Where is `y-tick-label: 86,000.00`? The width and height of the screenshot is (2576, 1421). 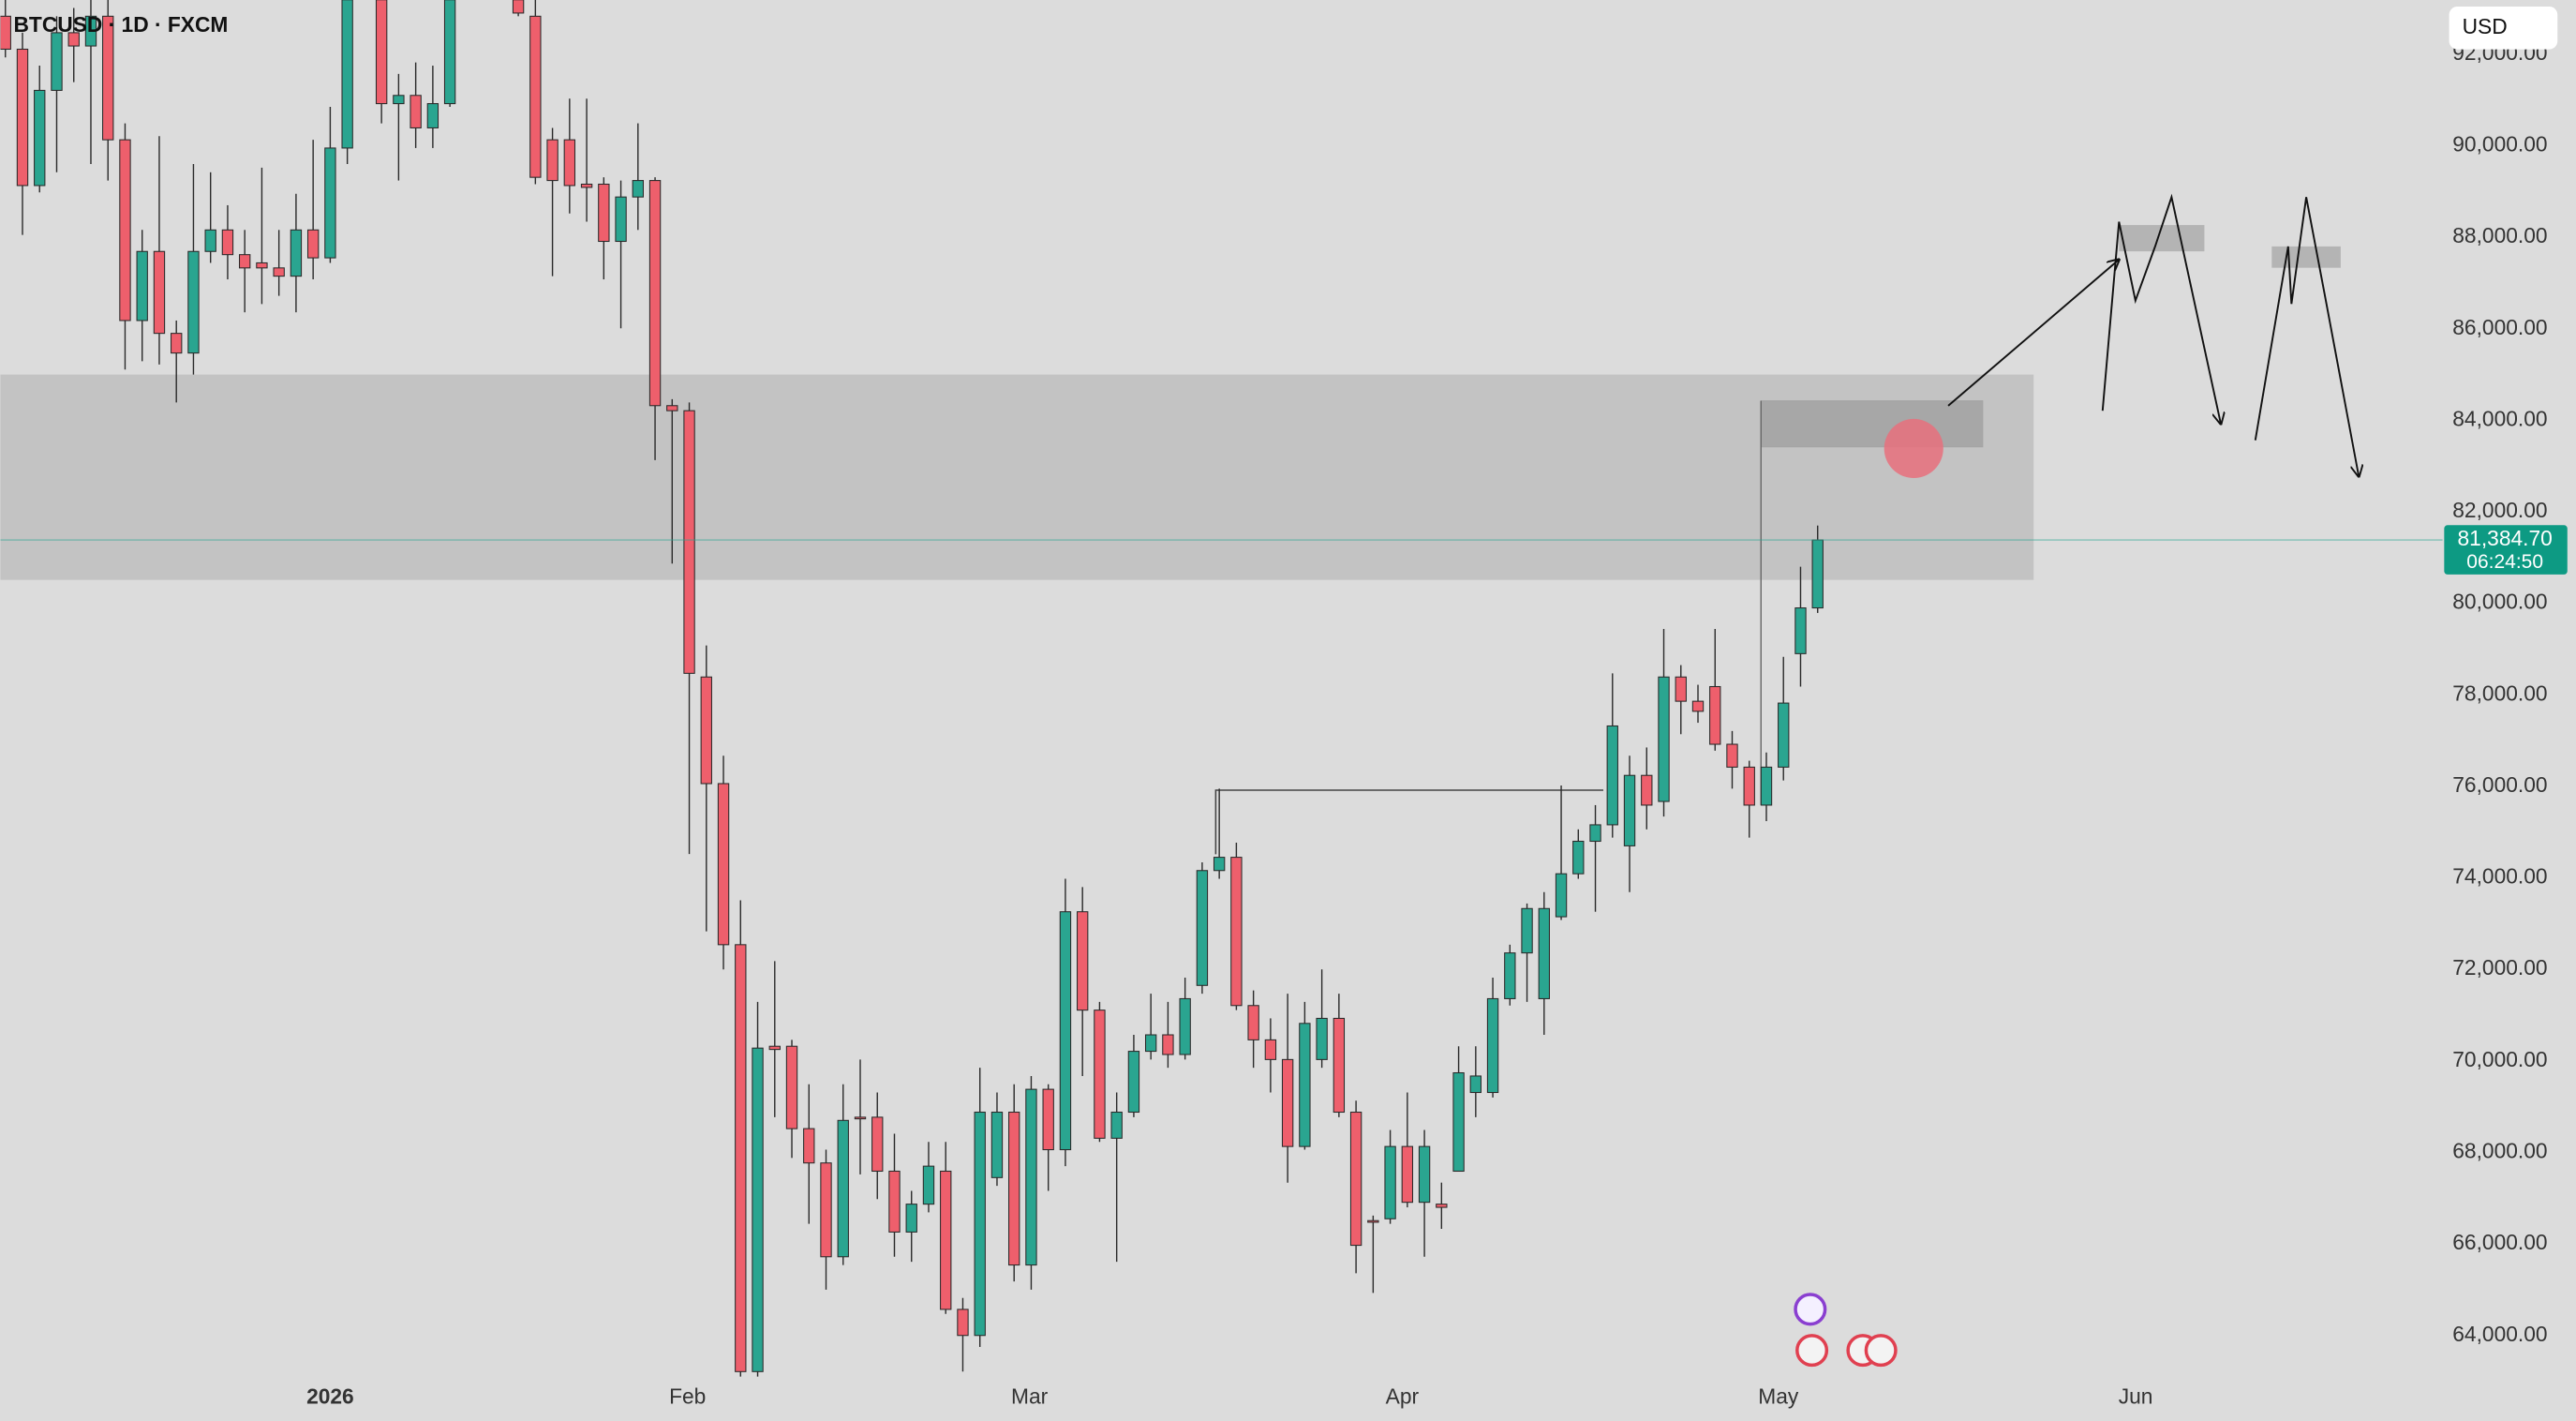
y-tick-label: 86,000.00 is located at coordinates (2499, 327).